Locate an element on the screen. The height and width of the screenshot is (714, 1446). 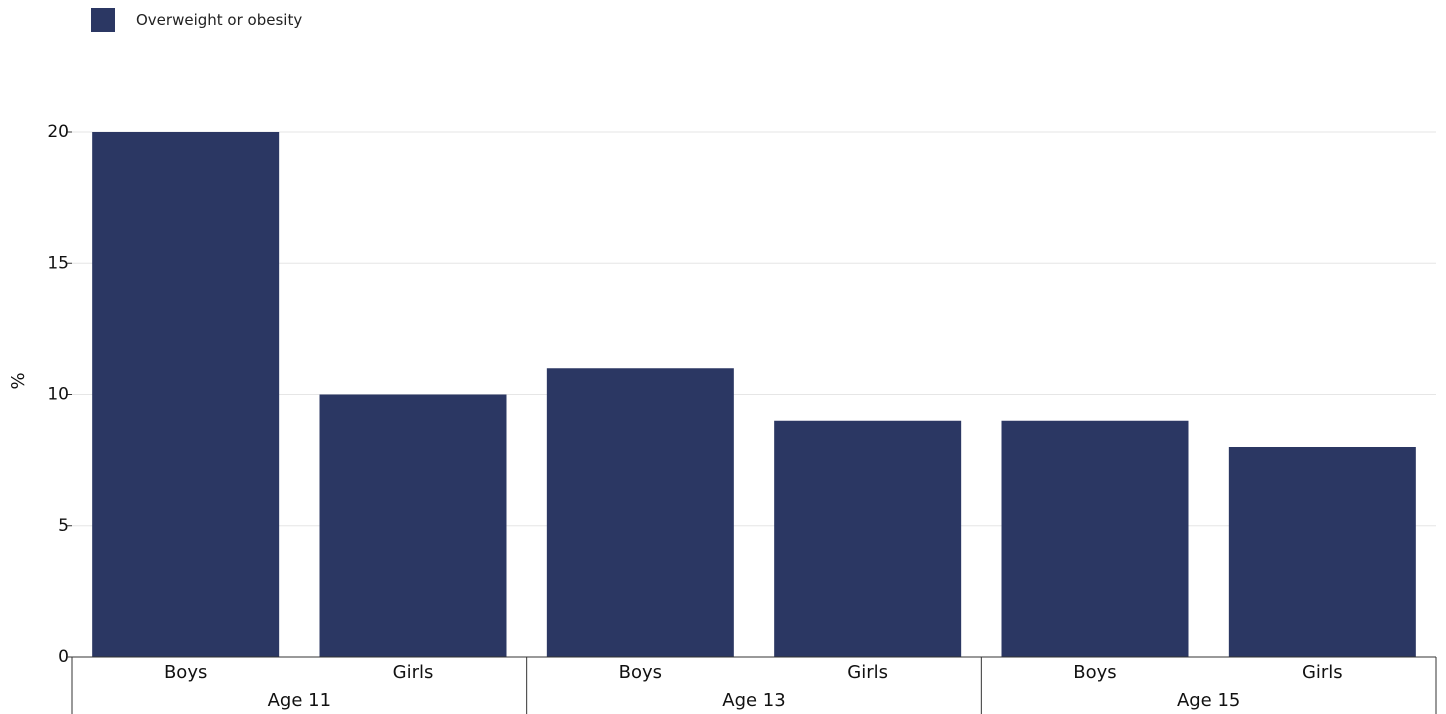
legend-swatch is located at coordinates (103, 20).